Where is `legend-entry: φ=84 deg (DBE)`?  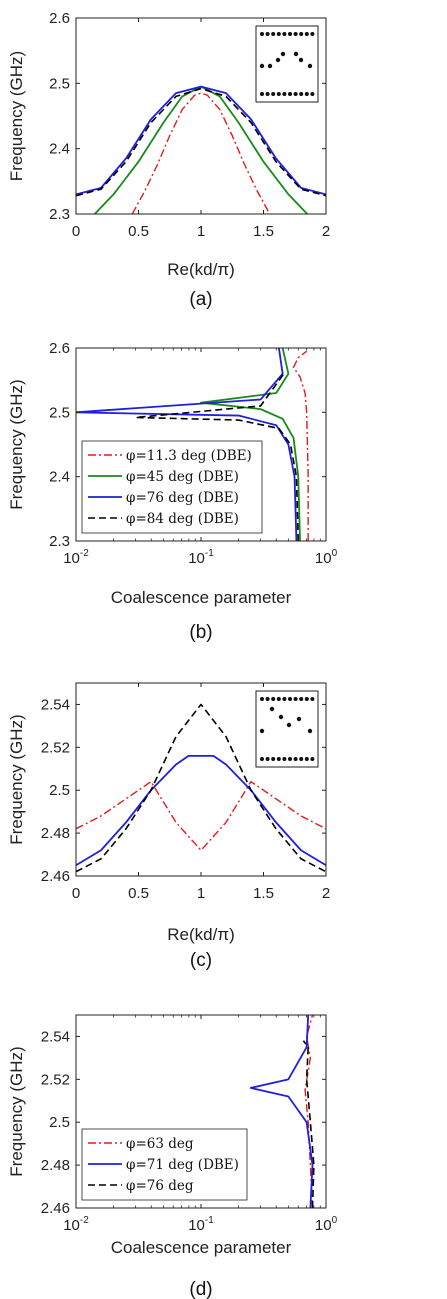
legend-entry: φ=84 deg (DBE) is located at coordinates (182, 519).